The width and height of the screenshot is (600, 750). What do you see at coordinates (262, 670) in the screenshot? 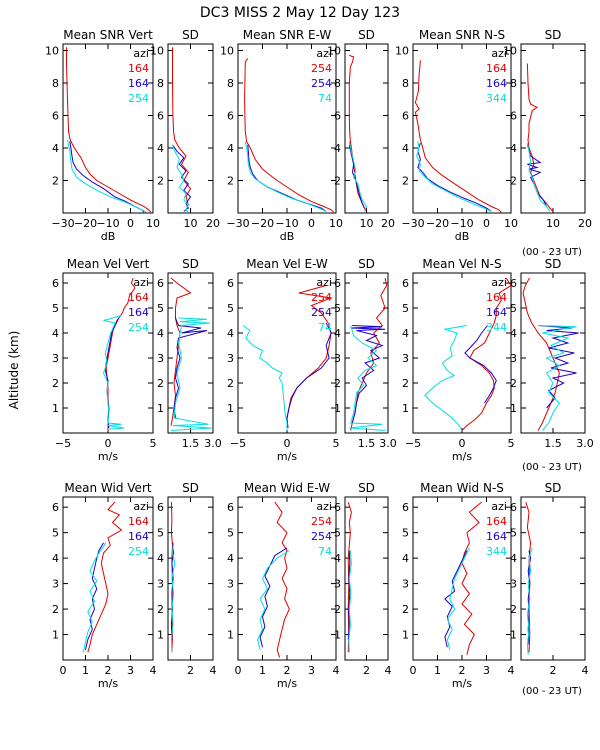
I see `x-tick-label: 1` at bounding box center [262, 670].